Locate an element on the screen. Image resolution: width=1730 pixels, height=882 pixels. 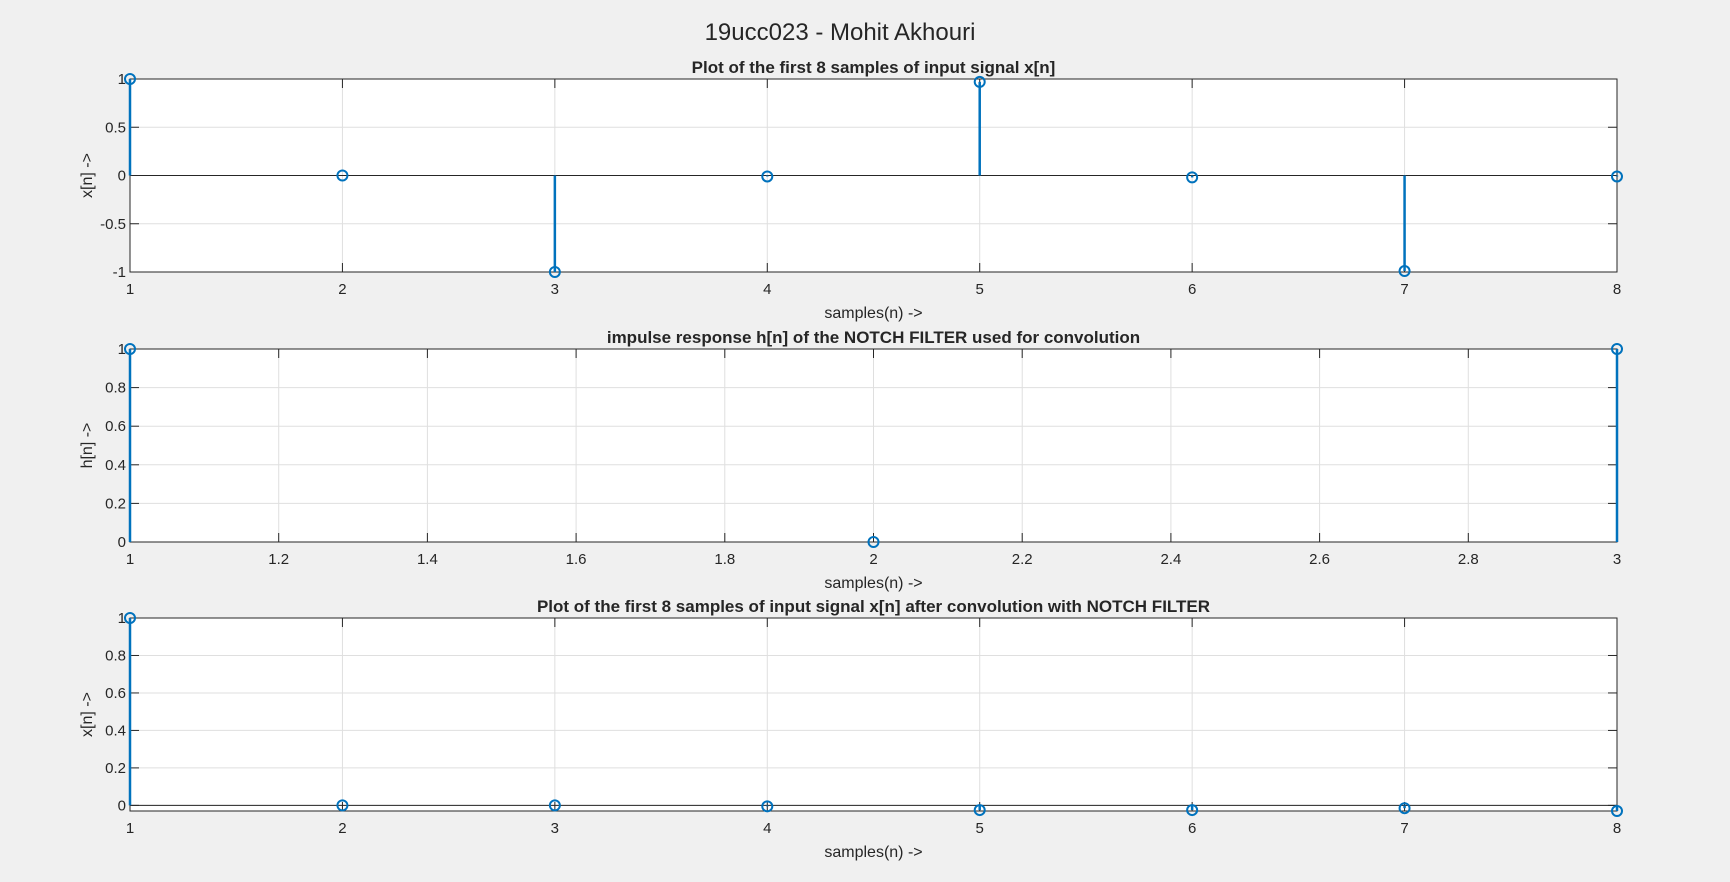
figure-title: 19ucc023 - Mohit Akhouri is located at coordinates (840, 32).